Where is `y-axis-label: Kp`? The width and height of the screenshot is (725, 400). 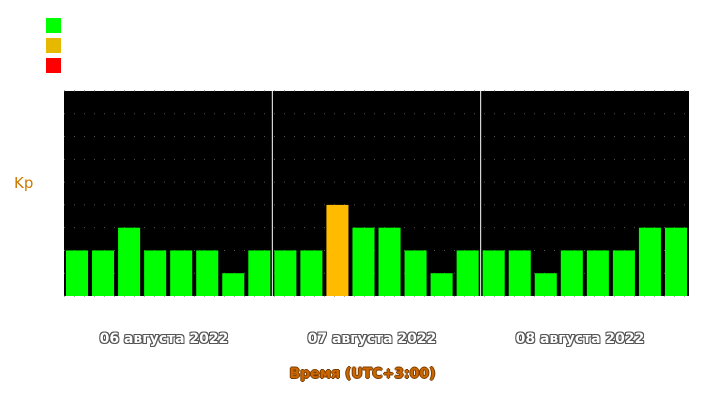 y-axis-label: Kp is located at coordinates (24, 183).